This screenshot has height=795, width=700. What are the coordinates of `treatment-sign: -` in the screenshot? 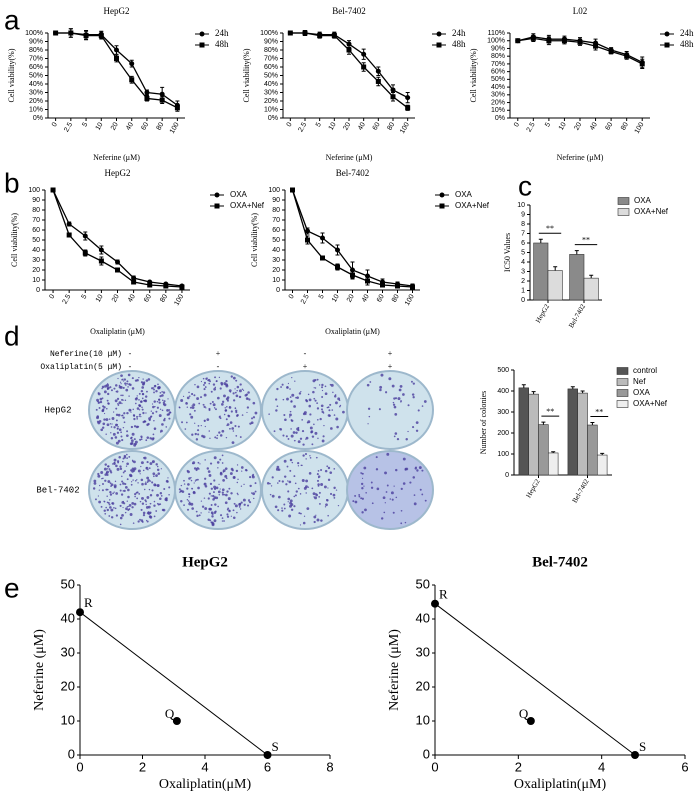 It's located at (130, 366).